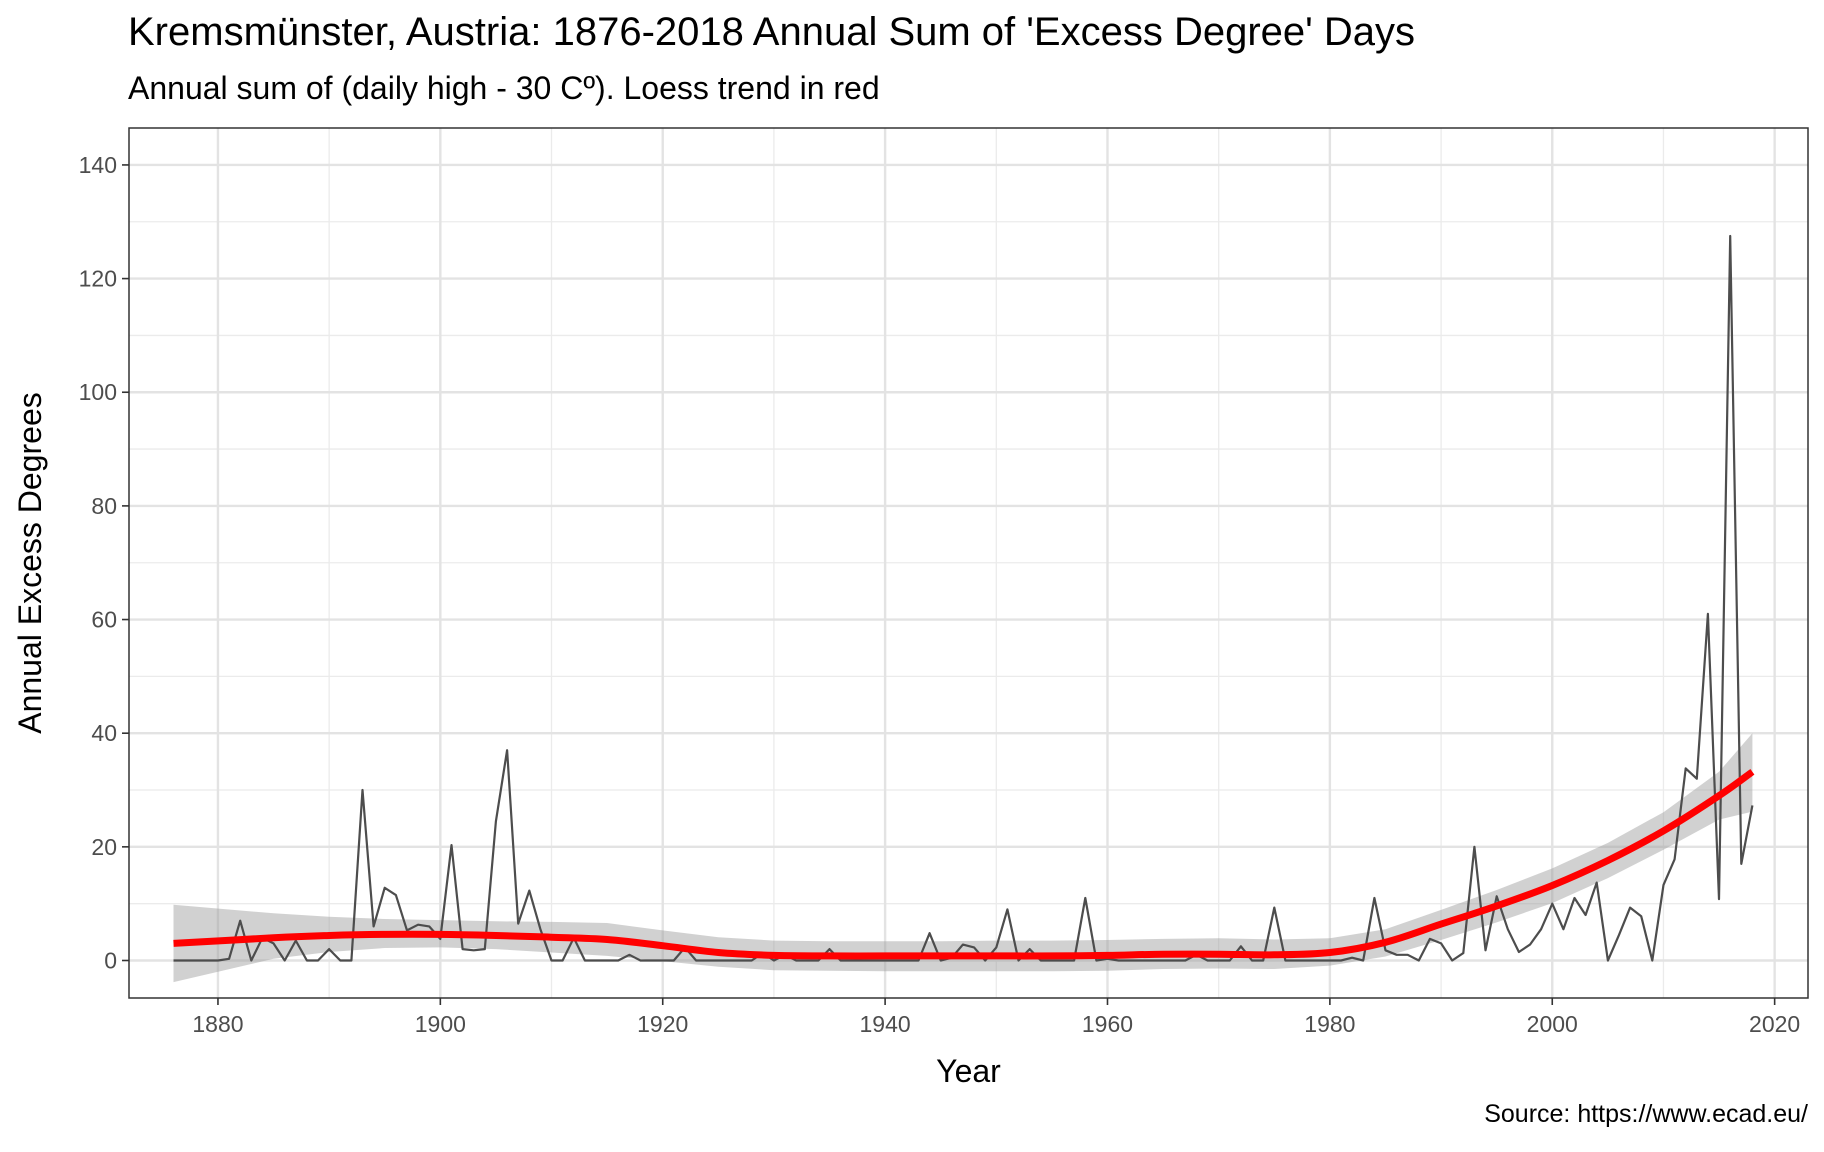 The image size is (1824, 1152). I want to click on x-tick-label: 2020, so click(1774, 1024).